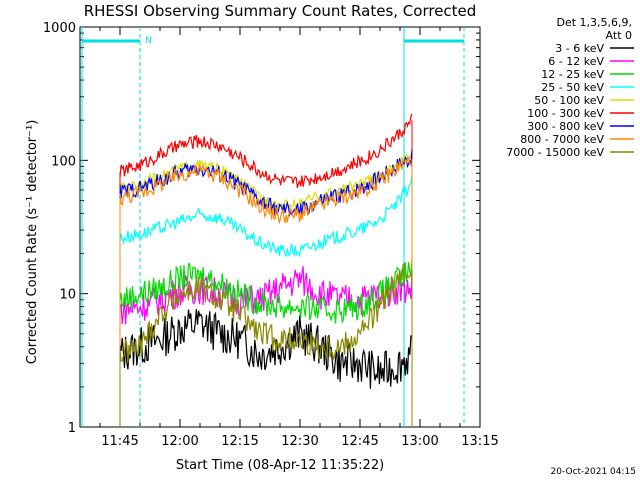  I want to click on x-tick-label: 12:00, so click(179, 441).